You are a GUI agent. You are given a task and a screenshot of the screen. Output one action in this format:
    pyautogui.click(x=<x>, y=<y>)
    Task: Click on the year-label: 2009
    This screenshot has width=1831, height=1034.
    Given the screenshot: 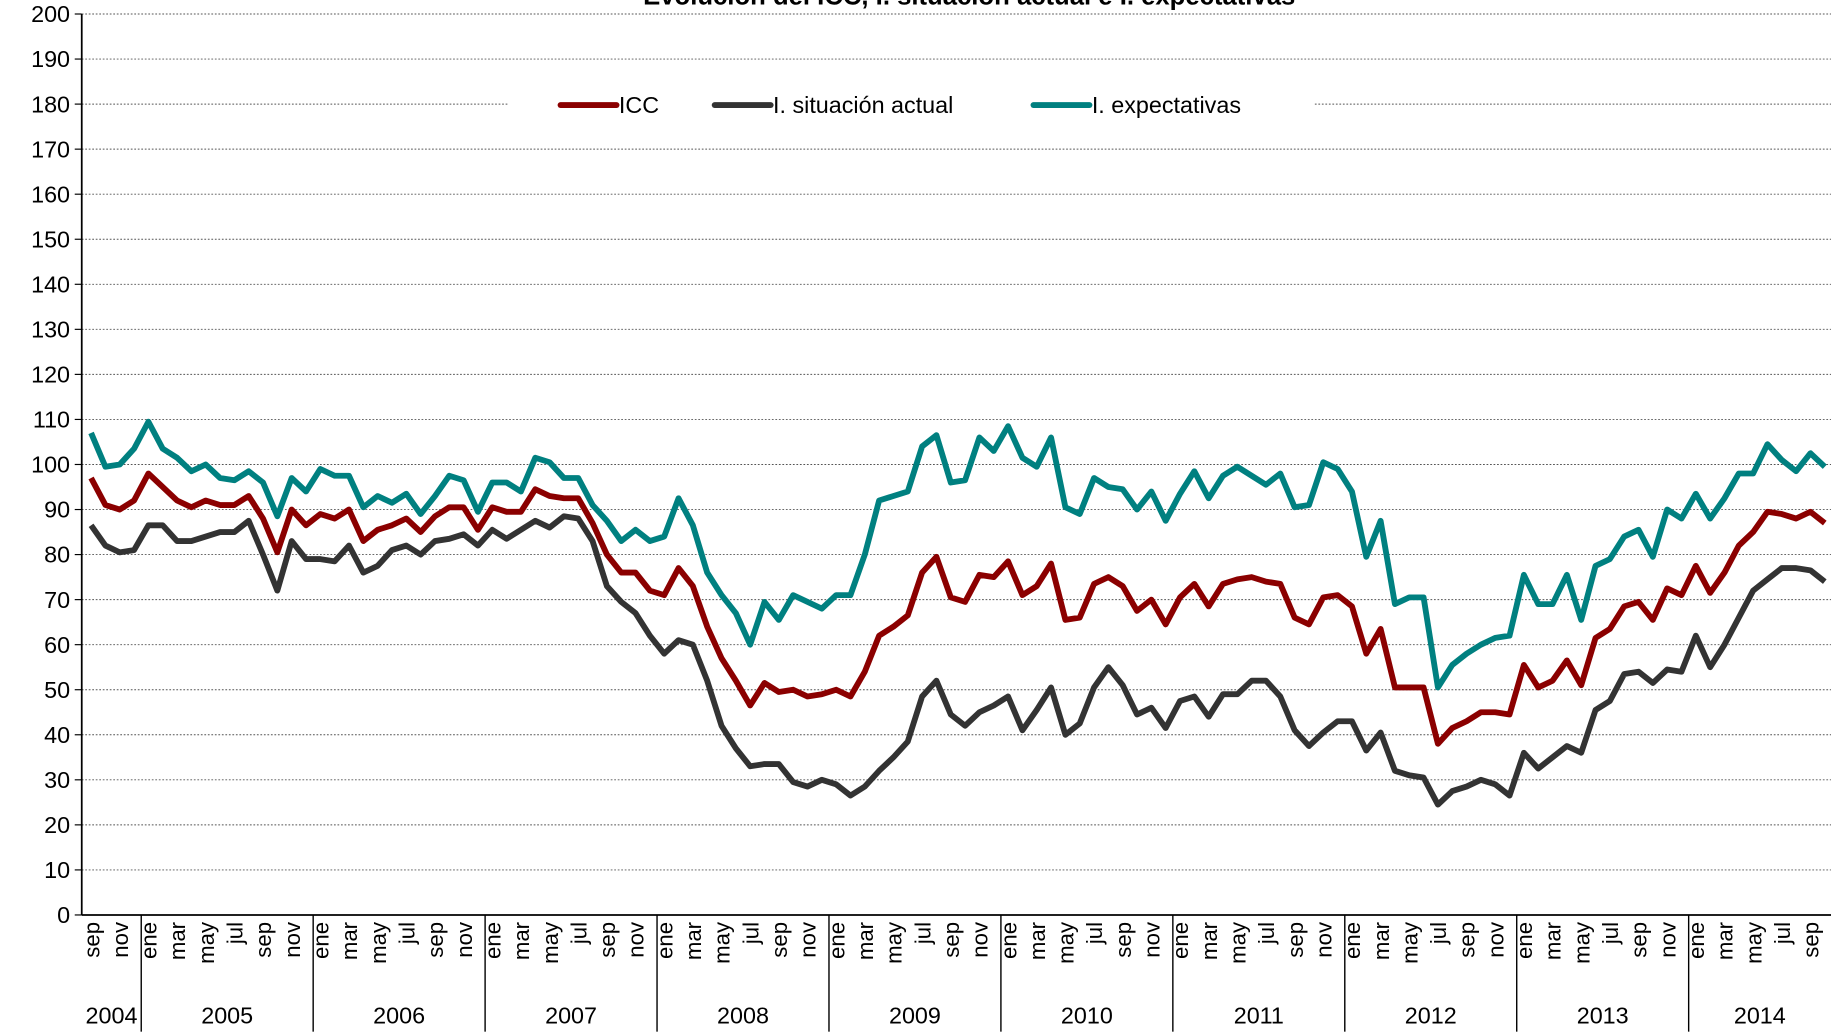 What is the action you would take?
    pyautogui.click(x=915, y=1016)
    